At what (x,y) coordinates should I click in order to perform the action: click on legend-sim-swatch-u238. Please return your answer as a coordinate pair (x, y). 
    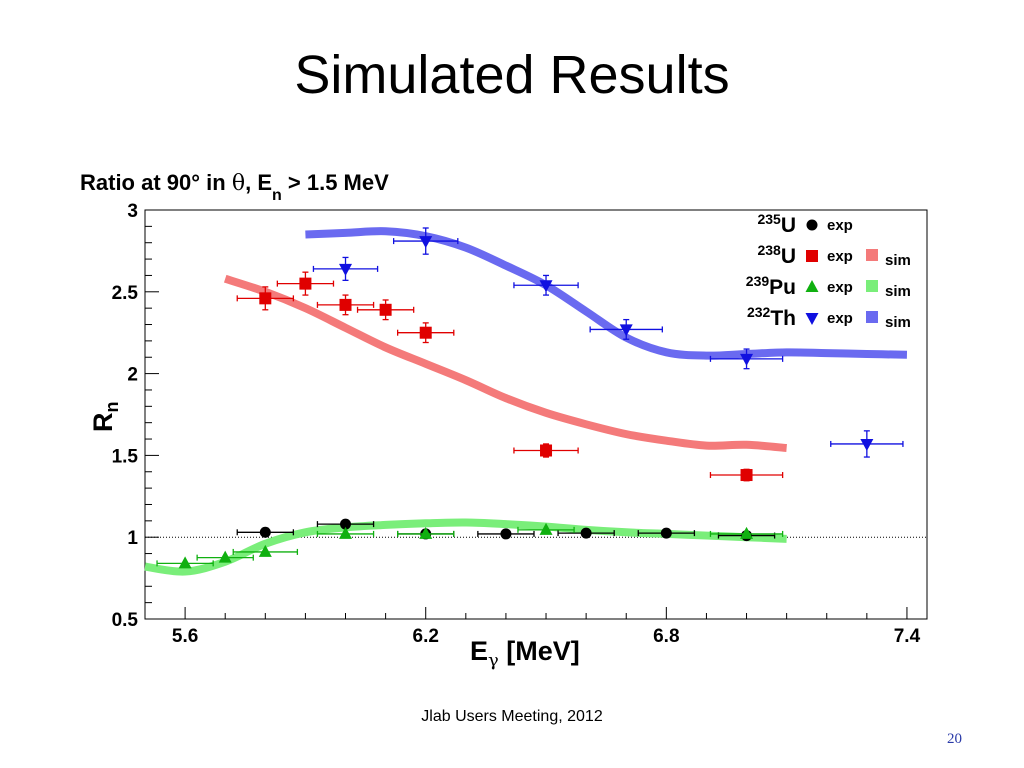
    Looking at the image, I should click on (872, 255).